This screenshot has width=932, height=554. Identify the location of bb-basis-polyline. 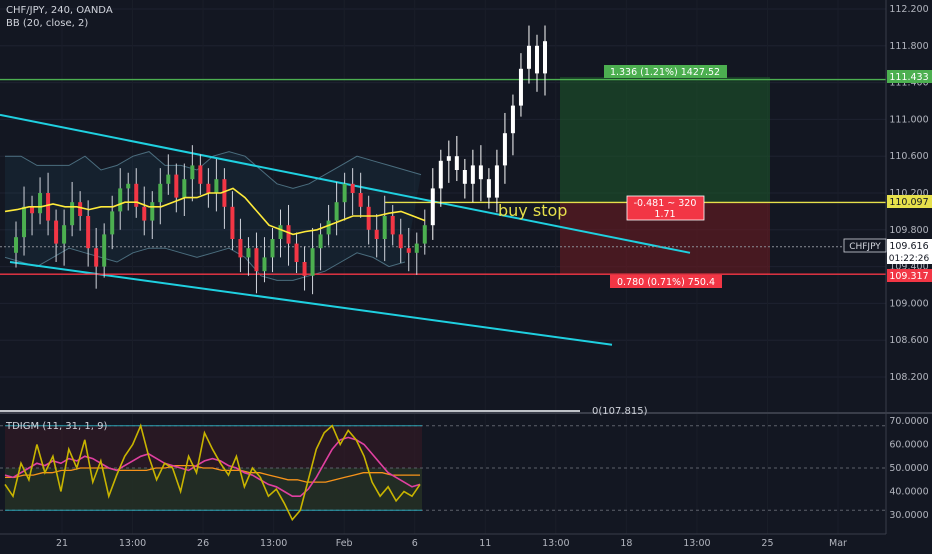
(215, 211).